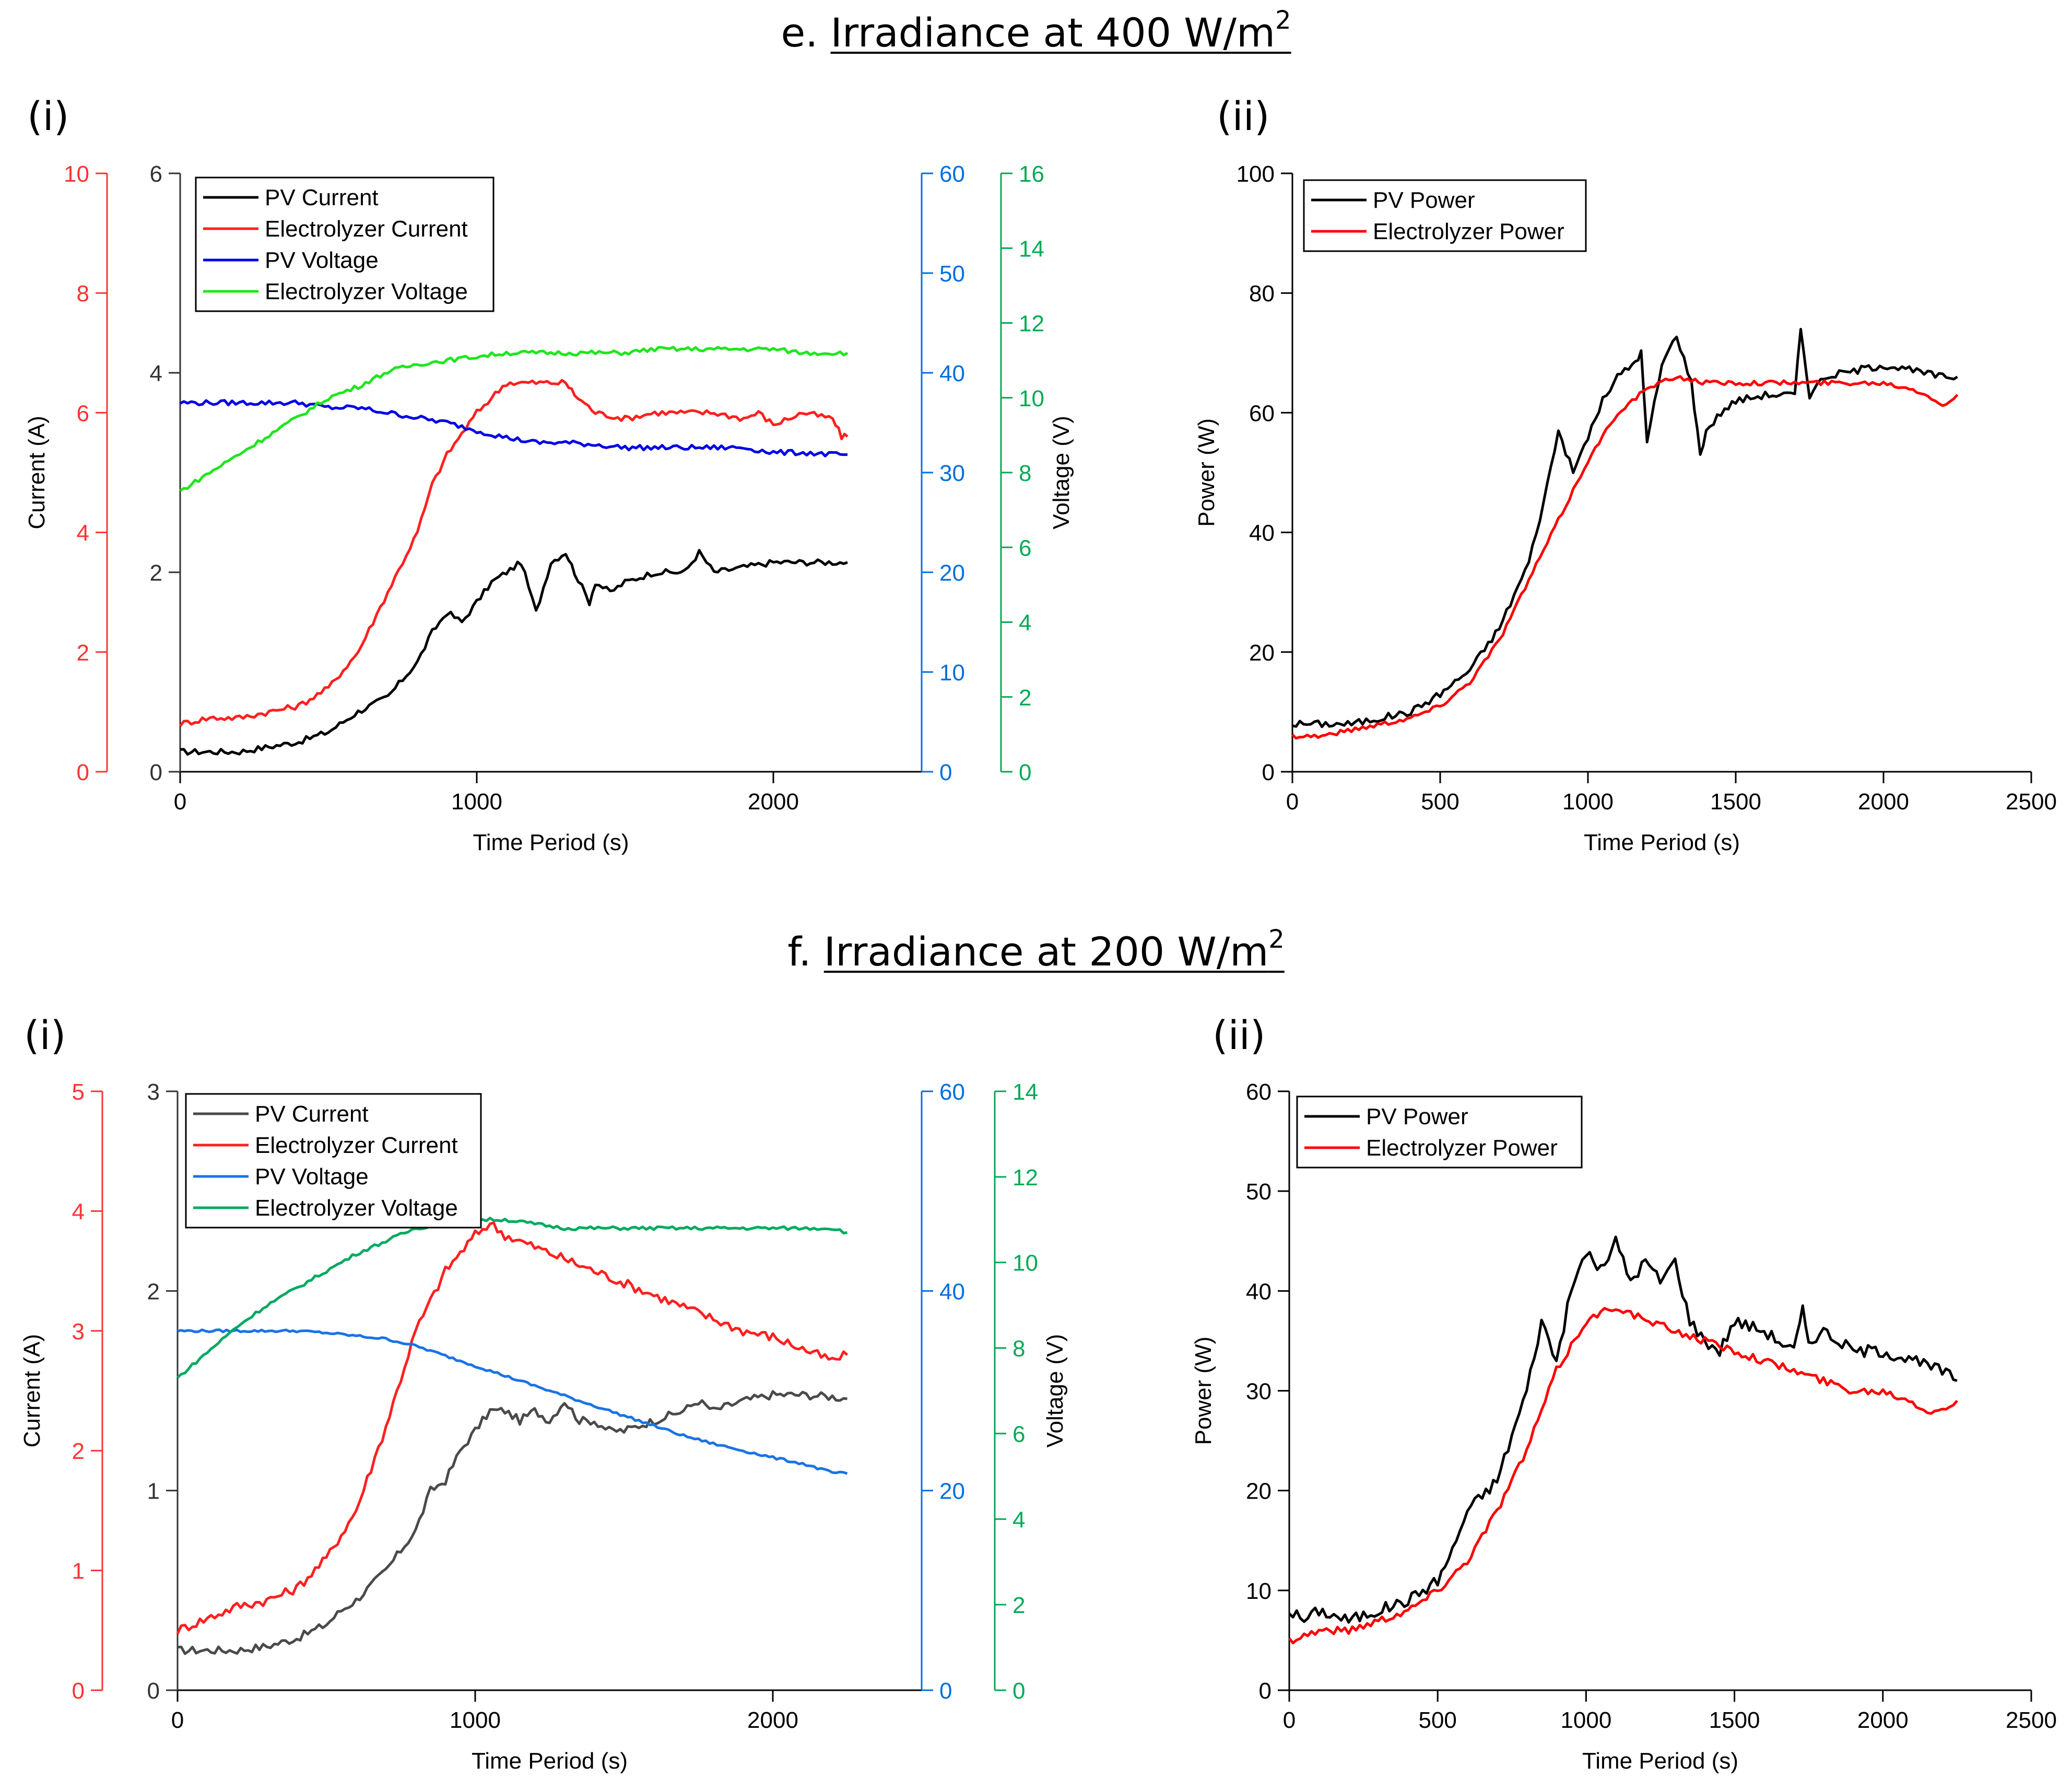 The height and width of the screenshot is (1791, 2072). I want to click on chart-e-i-green-voltage-tick-label: 0, so click(1025, 772).